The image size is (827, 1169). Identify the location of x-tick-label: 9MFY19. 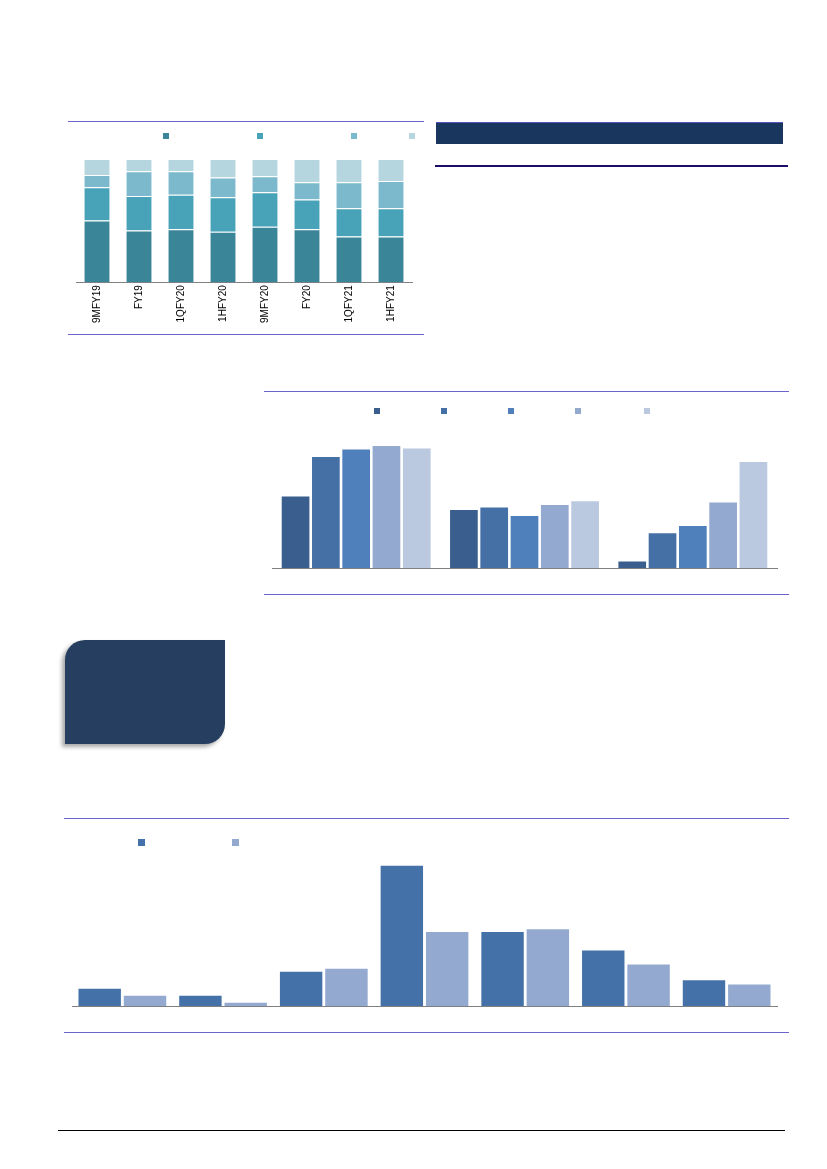
(96, 303).